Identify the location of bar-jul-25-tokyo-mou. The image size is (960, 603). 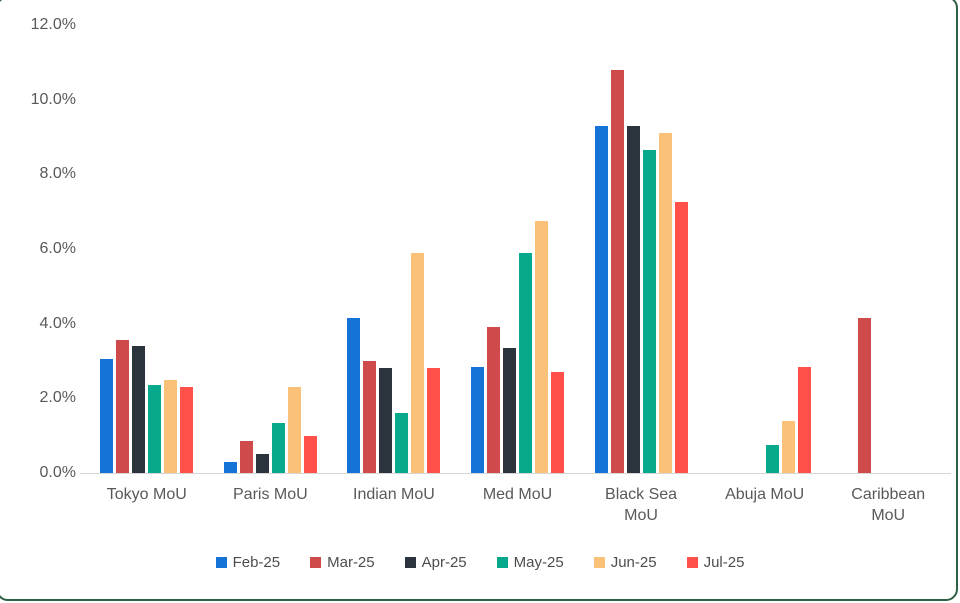
(187, 430).